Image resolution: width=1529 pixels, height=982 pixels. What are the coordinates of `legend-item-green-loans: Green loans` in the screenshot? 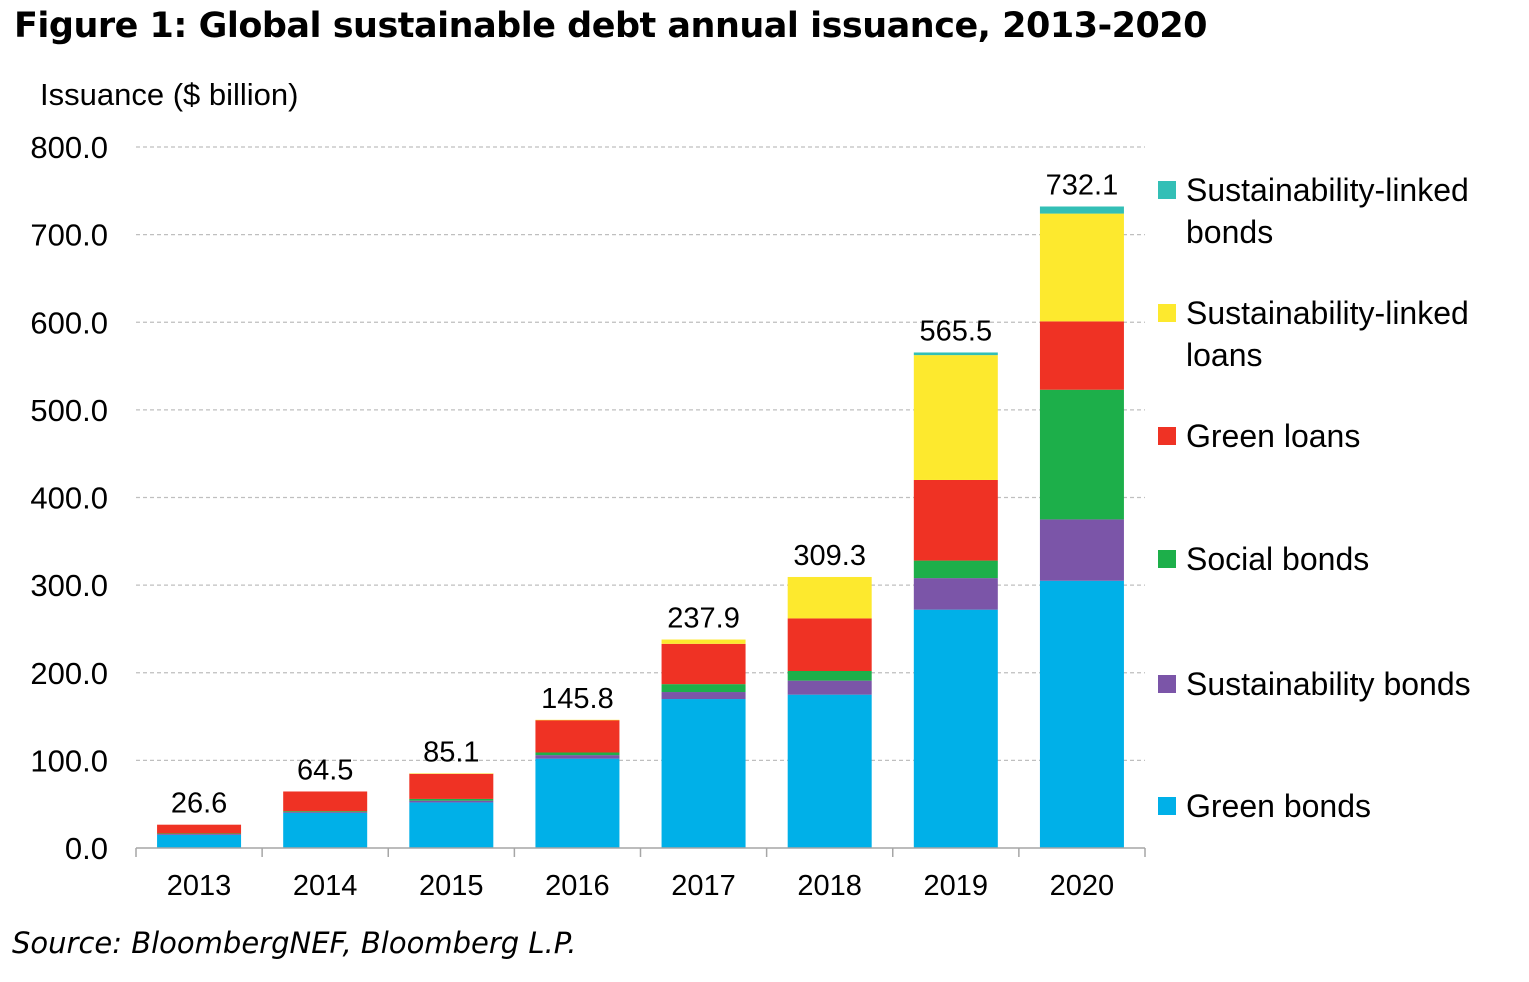 It's located at (1259, 436).